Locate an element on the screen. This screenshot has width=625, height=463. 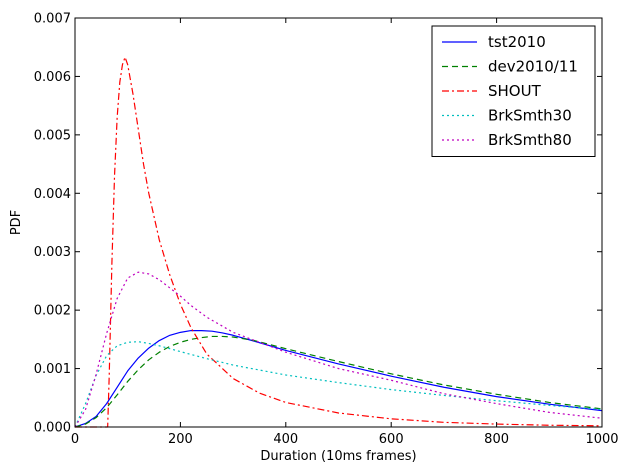
y-tick-label: 0.003 is located at coordinates (52, 252).